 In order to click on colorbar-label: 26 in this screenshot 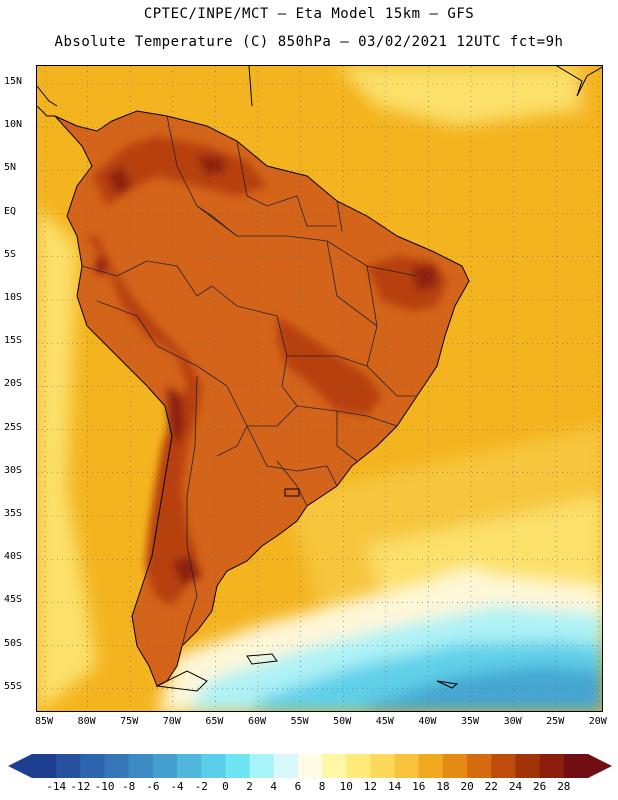, I will do `click(540, 786)`.